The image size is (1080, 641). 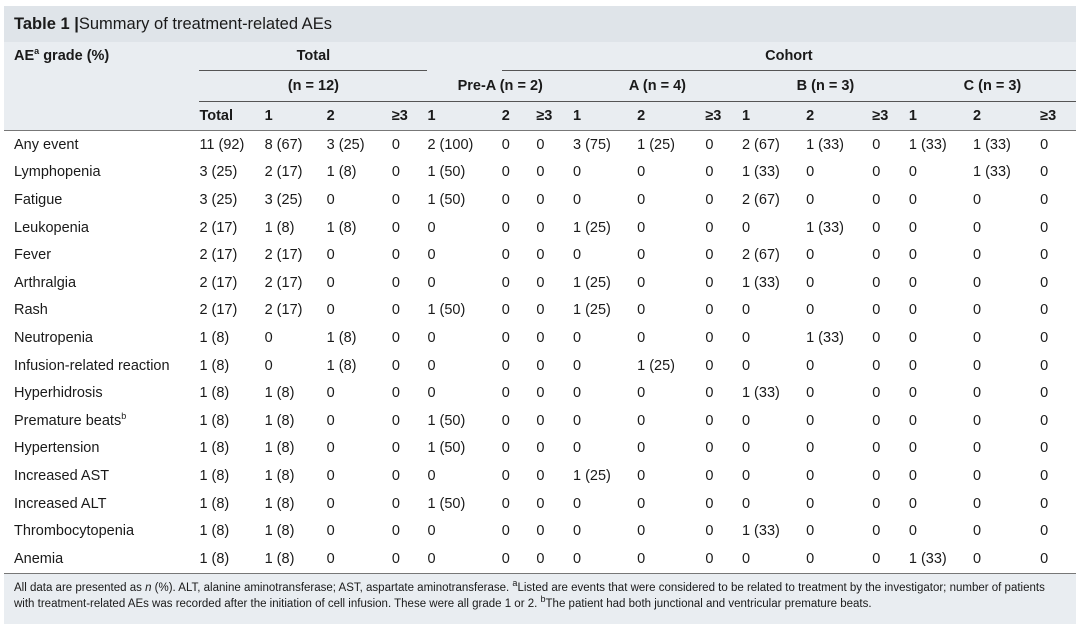 I want to click on row-label: Anemia, so click(x=39, y=558).